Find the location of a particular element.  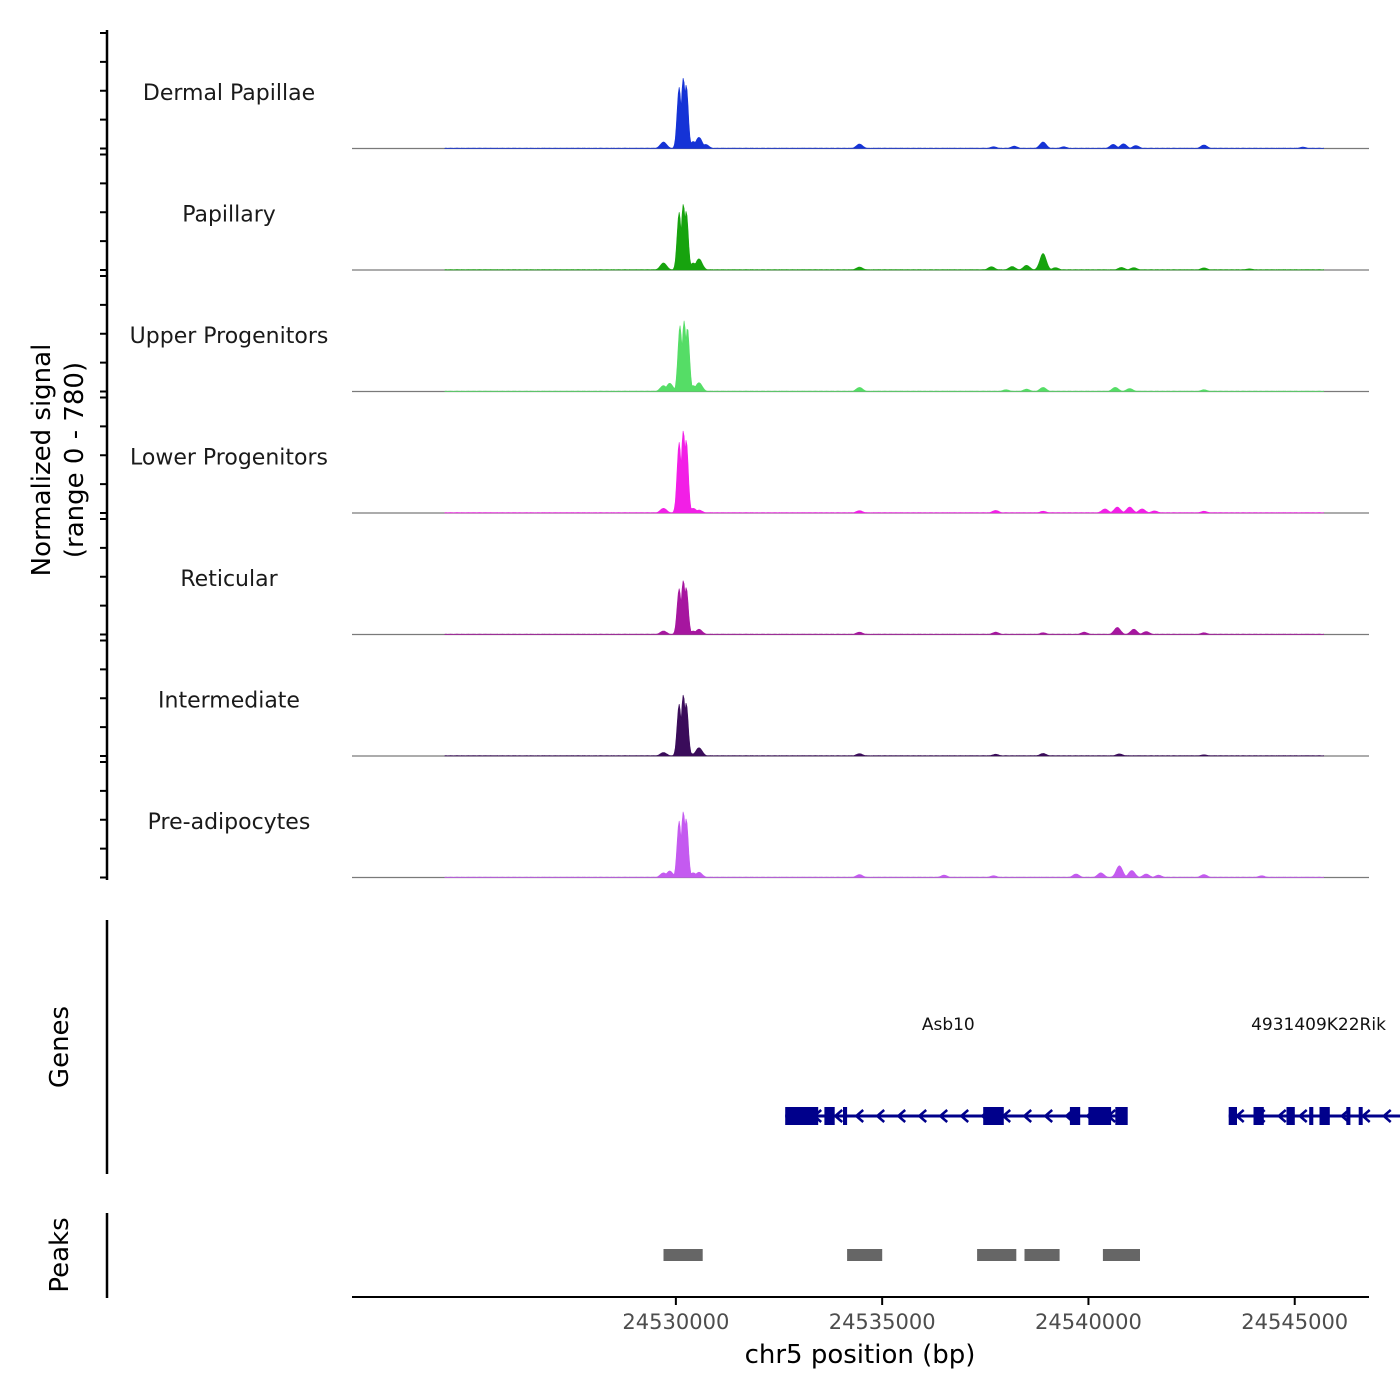

y-axis-title-line1: Normalized signal is located at coordinates (42, 460).